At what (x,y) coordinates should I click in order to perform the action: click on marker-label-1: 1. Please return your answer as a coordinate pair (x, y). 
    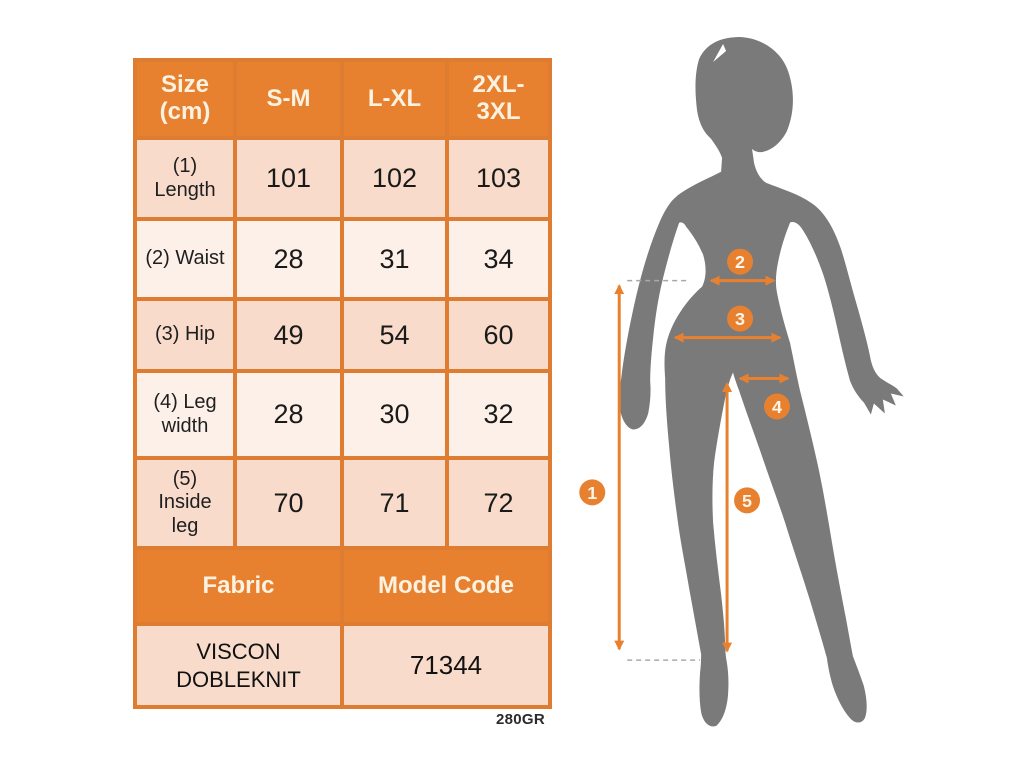
    Looking at the image, I should click on (592, 493).